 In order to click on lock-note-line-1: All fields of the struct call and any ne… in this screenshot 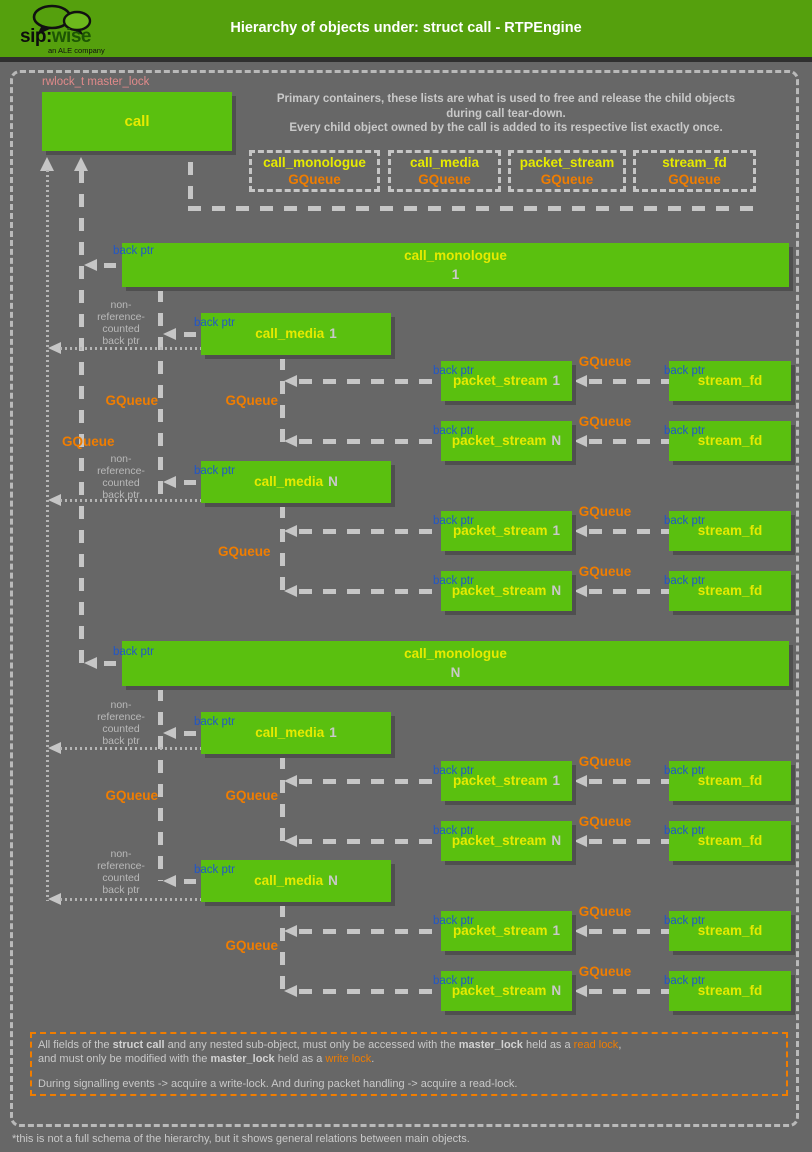, I will do `click(330, 1045)`.